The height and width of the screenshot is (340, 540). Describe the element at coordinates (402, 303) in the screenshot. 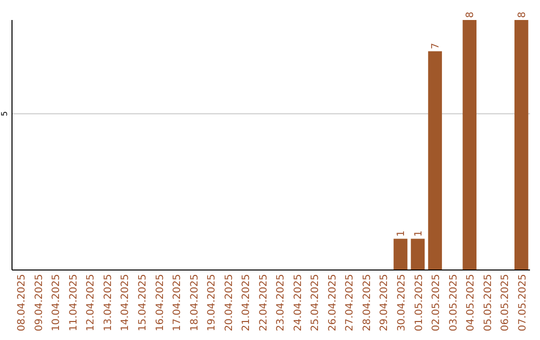

I see `x-tick-label: 30.04.2025` at that location.